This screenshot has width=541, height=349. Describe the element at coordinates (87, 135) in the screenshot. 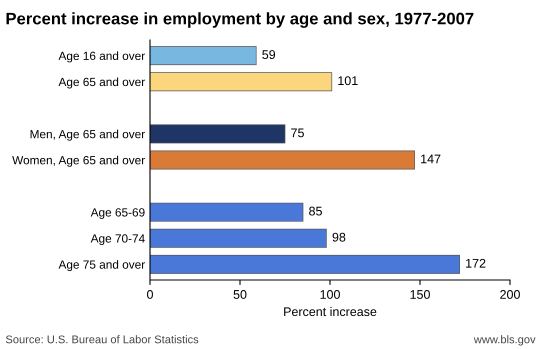

I see `y-tick-label: Men, Age 65 and over` at that location.